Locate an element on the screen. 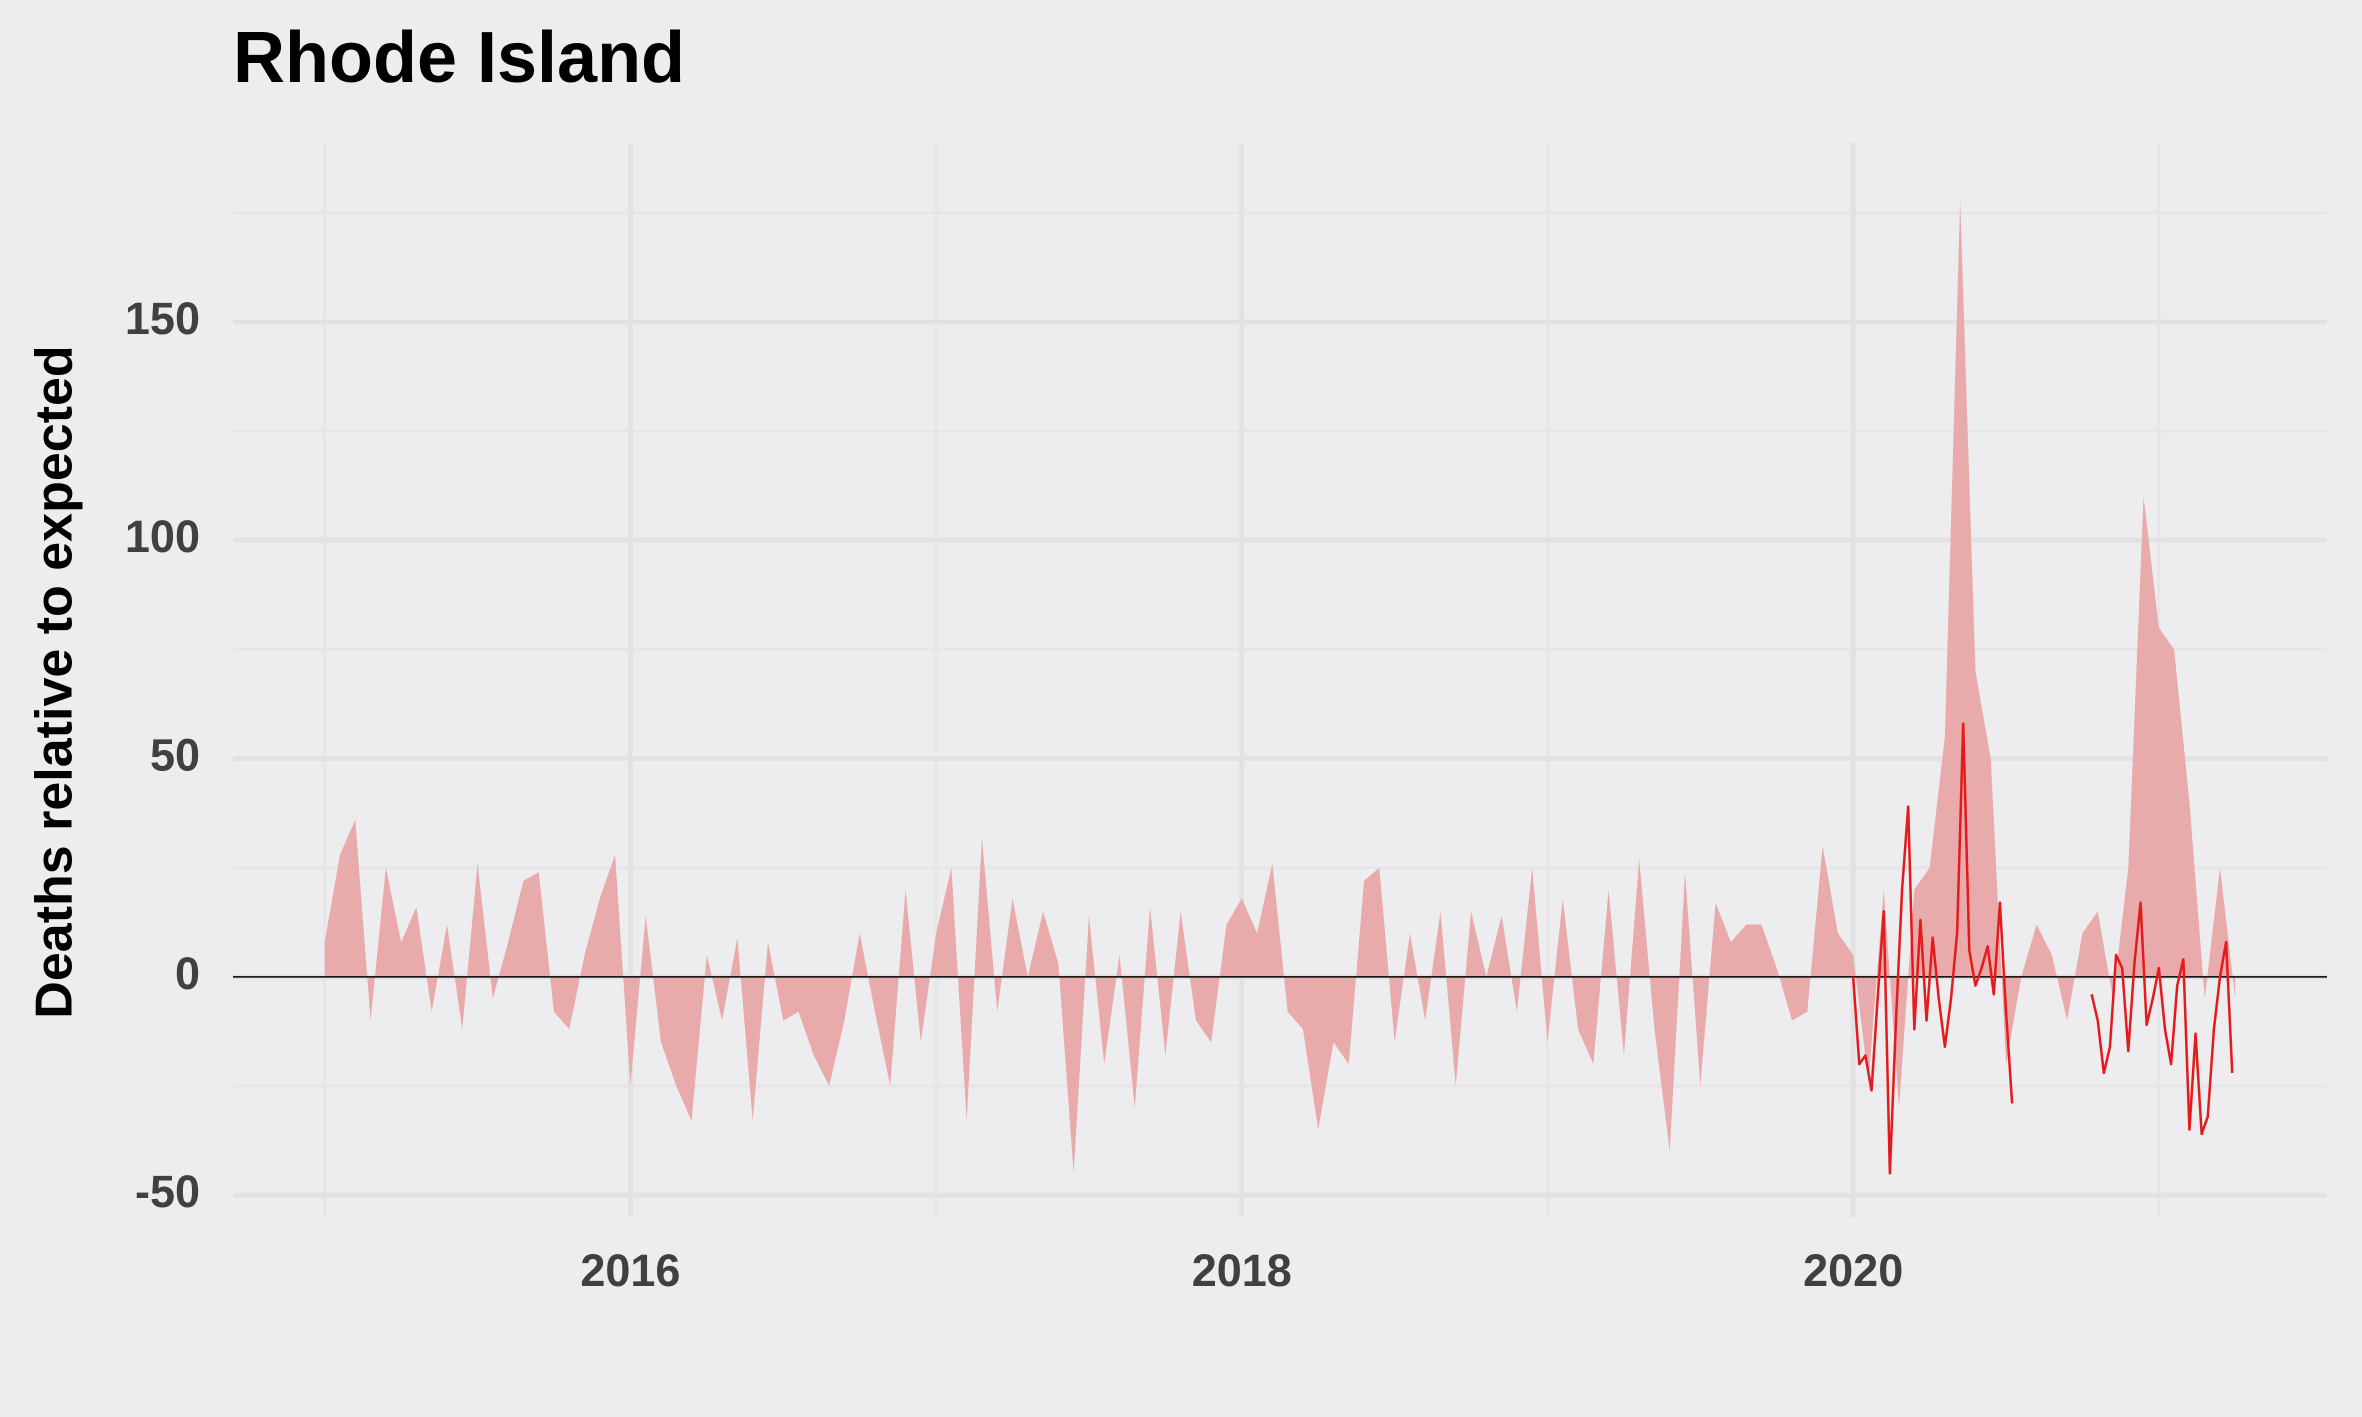  y-tick-label: 150 is located at coordinates (162, 318).